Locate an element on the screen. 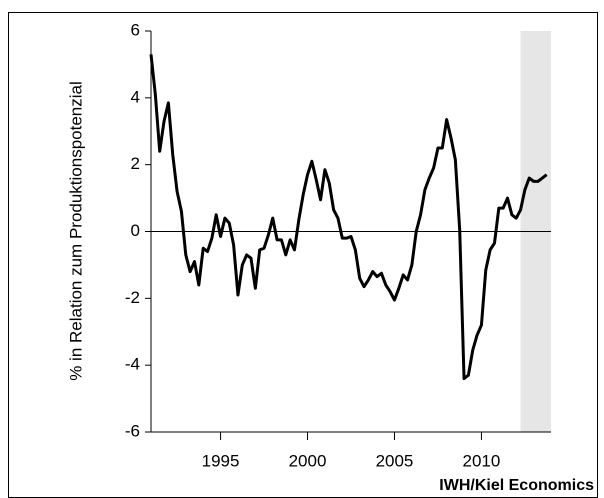 The height and width of the screenshot is (498, 604). x-tick-label: 1995 is located at coordinates (221, 460).